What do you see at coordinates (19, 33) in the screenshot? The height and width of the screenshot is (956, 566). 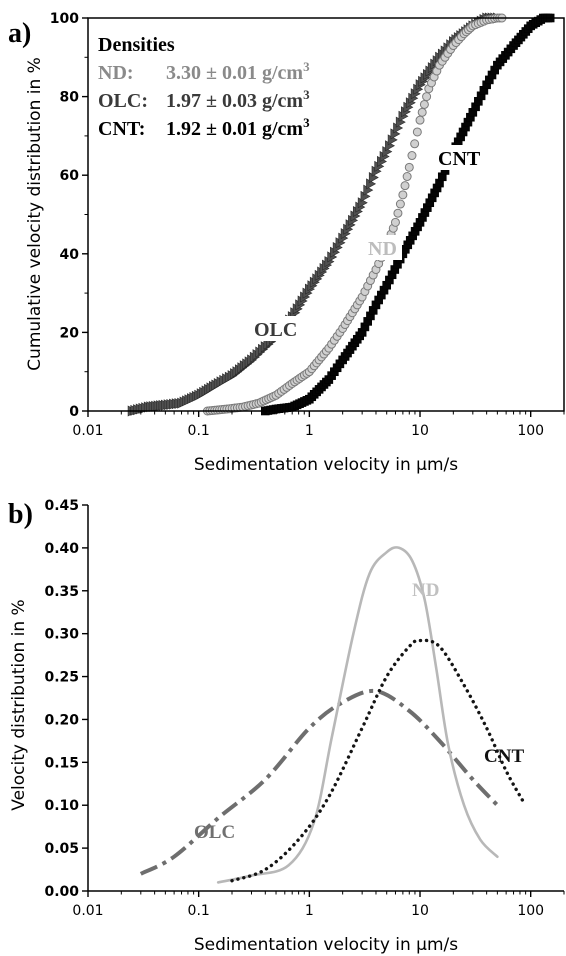 I see `panel-a-label: a)` at bounding box center [19, 33].